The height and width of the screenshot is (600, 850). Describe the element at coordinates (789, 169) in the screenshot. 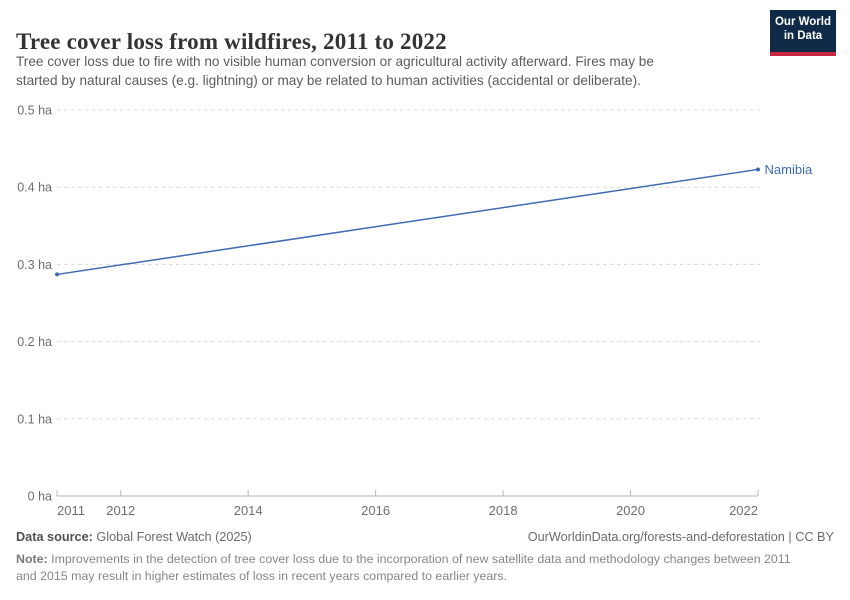

I see `series-label: Namibia` at that location.